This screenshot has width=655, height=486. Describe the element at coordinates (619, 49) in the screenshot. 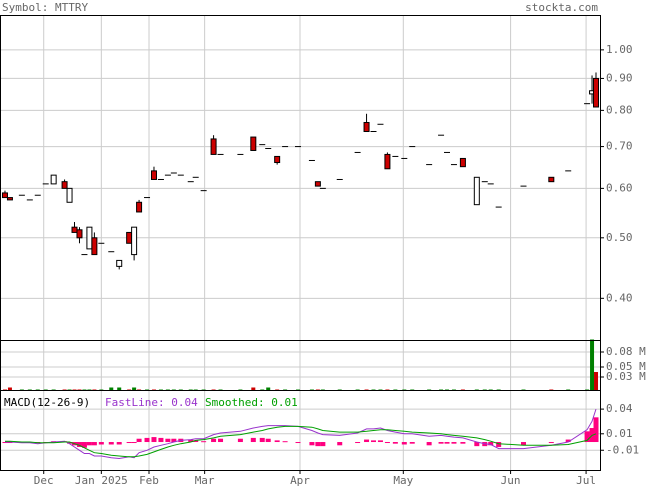

I see `y-tick-label: 1.00` at that location.